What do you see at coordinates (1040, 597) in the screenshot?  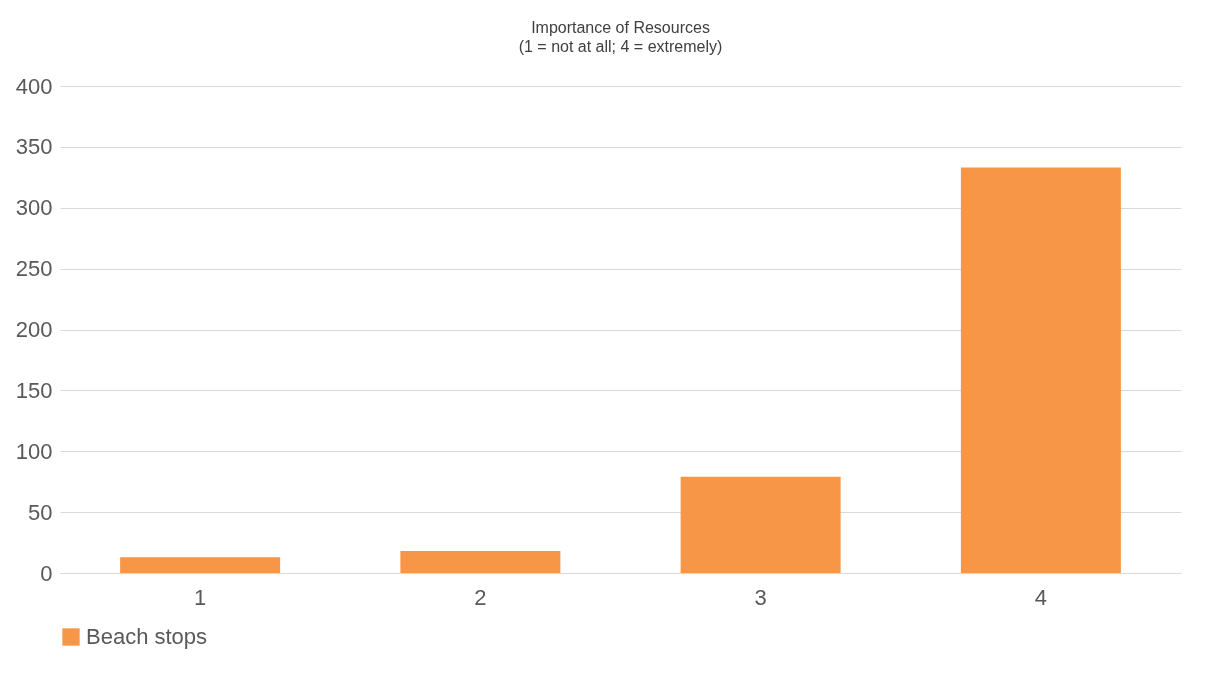 I see `x-tick-label: 4` at bounding box center [1040, 597].